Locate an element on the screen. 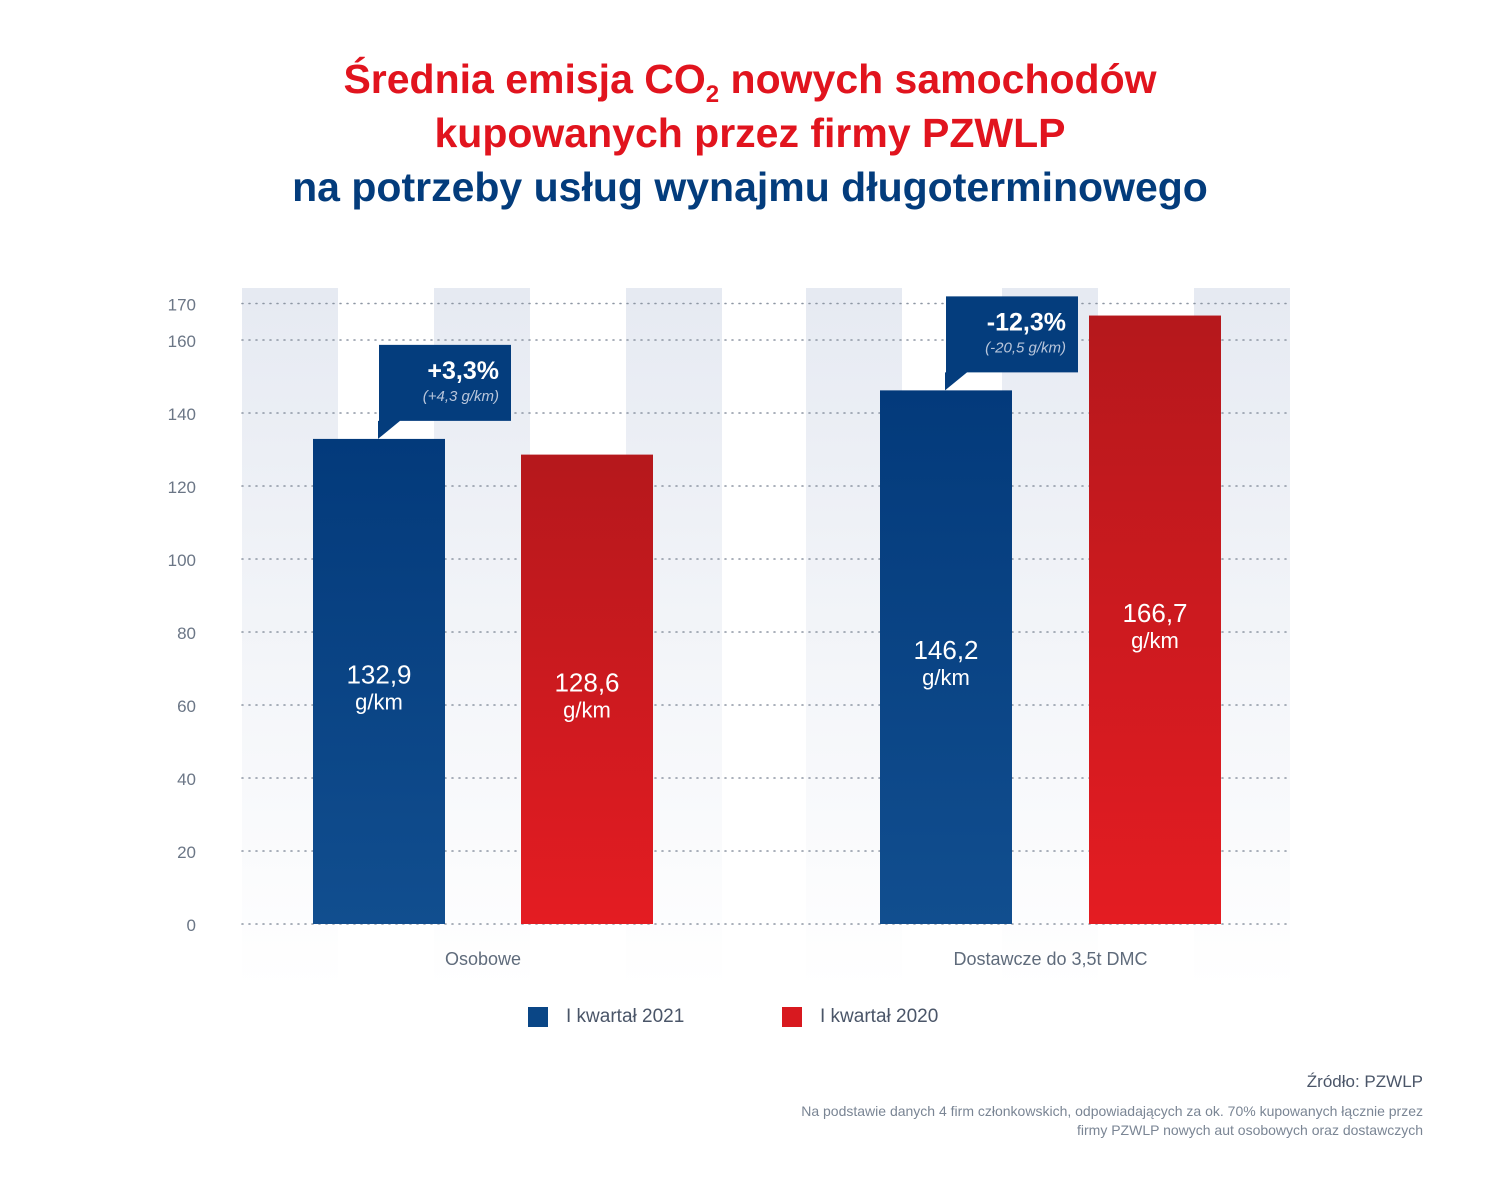  title-line1-end: nowych samochodów is located at coordinates (938, 79).